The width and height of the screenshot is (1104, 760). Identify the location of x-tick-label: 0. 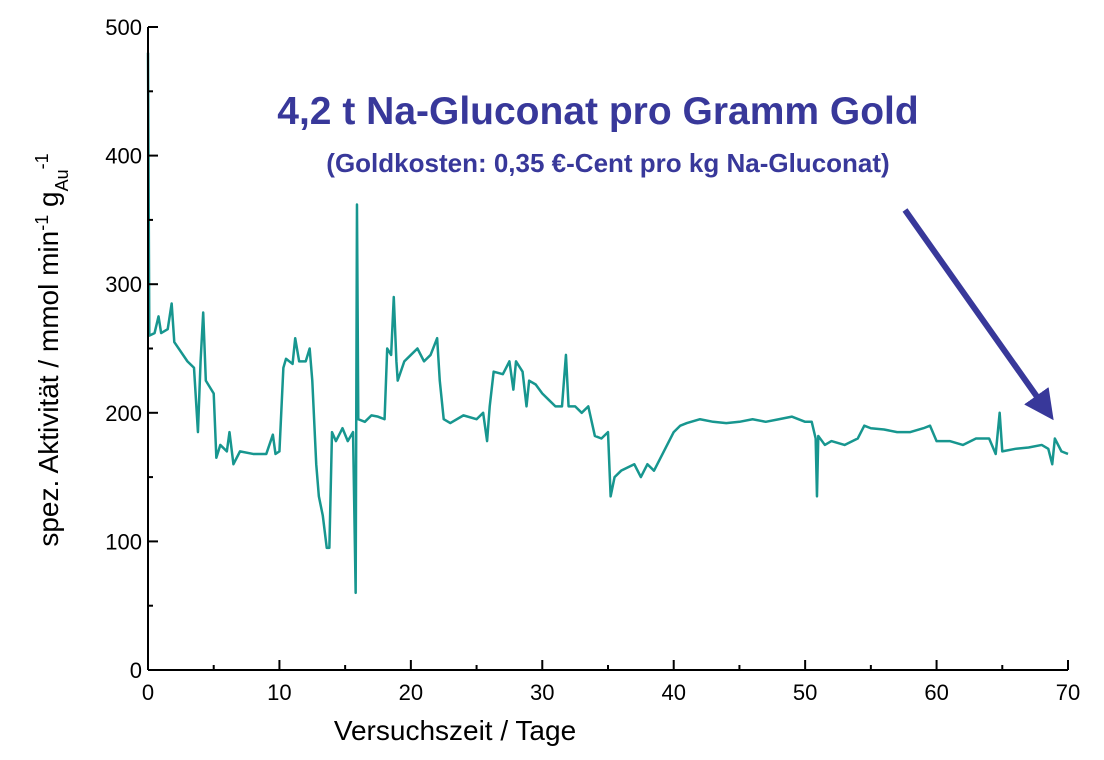
(148, 692).